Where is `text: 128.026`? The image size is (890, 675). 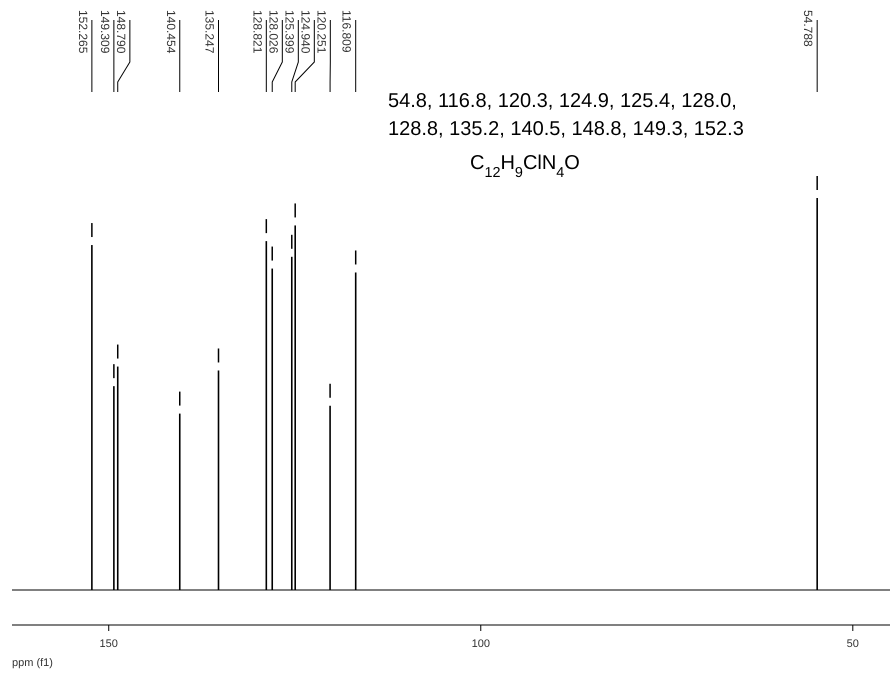
text: 128.026 is located at coordinates (273, 32).